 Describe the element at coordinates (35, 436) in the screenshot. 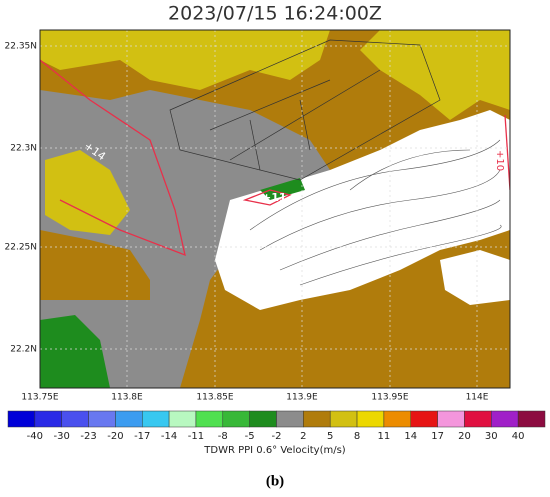

I see `colorbar-label: -40` at that location.